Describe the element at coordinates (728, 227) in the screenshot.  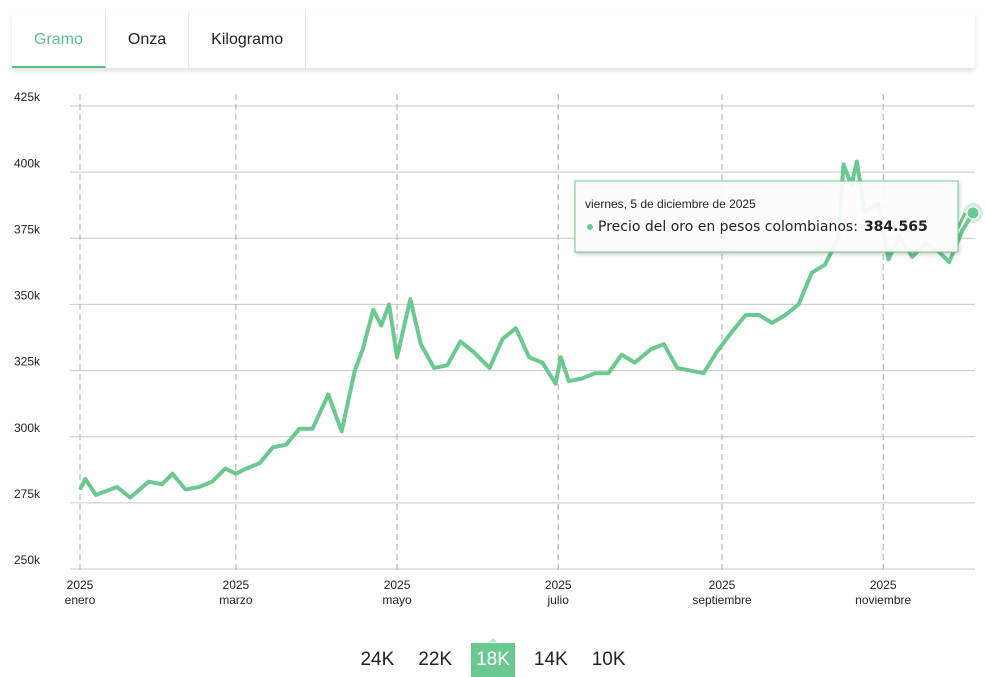
I see `tooltip-label: Precio del oro en pesos colombianos:` at that location.